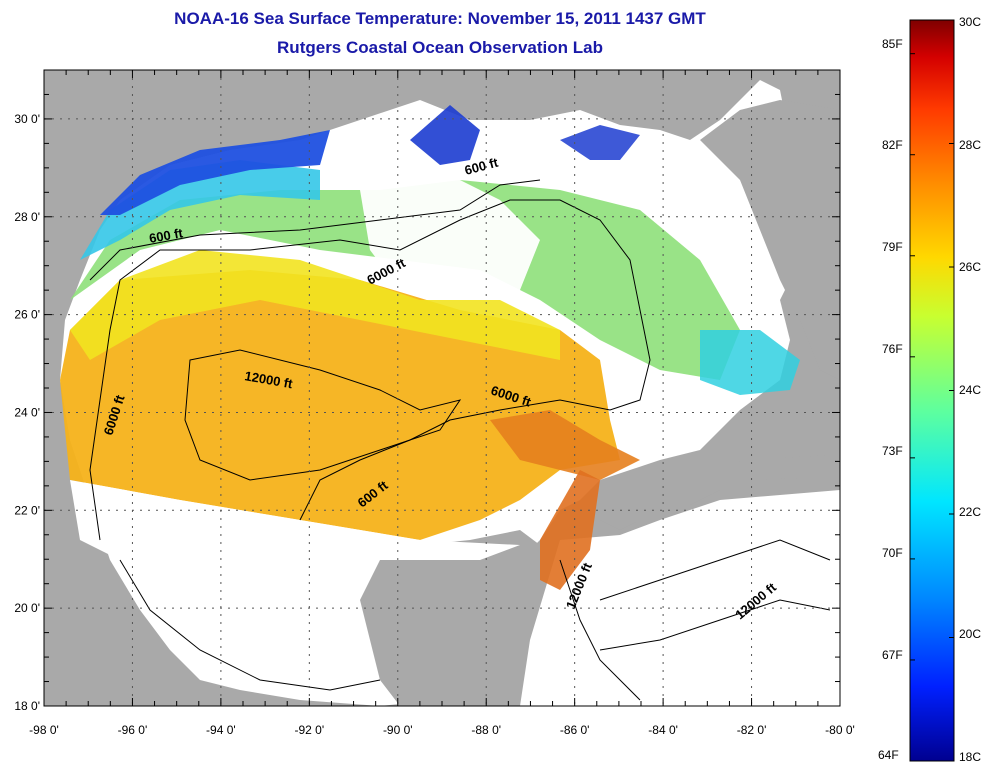 The image size is (992, 770). Describe the element at coordinates (27, 706) in the screenshot. I see `lat-tick-label: 18 0'` at that location.